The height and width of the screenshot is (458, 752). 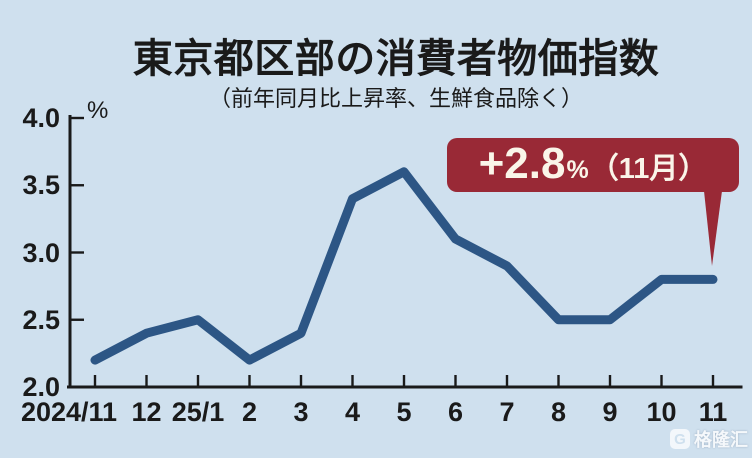 What do you see at coordinates (680, 439) in the screenshot?
I see `gelonghui-logo-icon: G` at bounding box center [680, 439].